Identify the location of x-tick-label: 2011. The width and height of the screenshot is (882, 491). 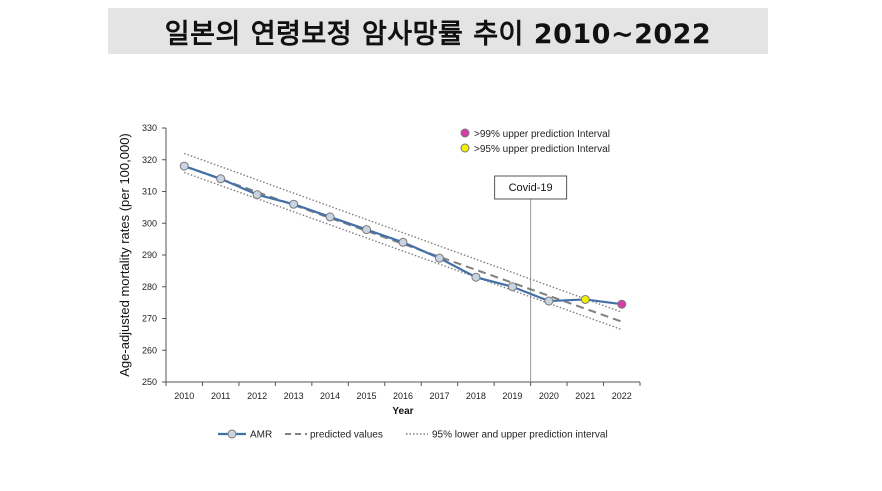
(220, 396).